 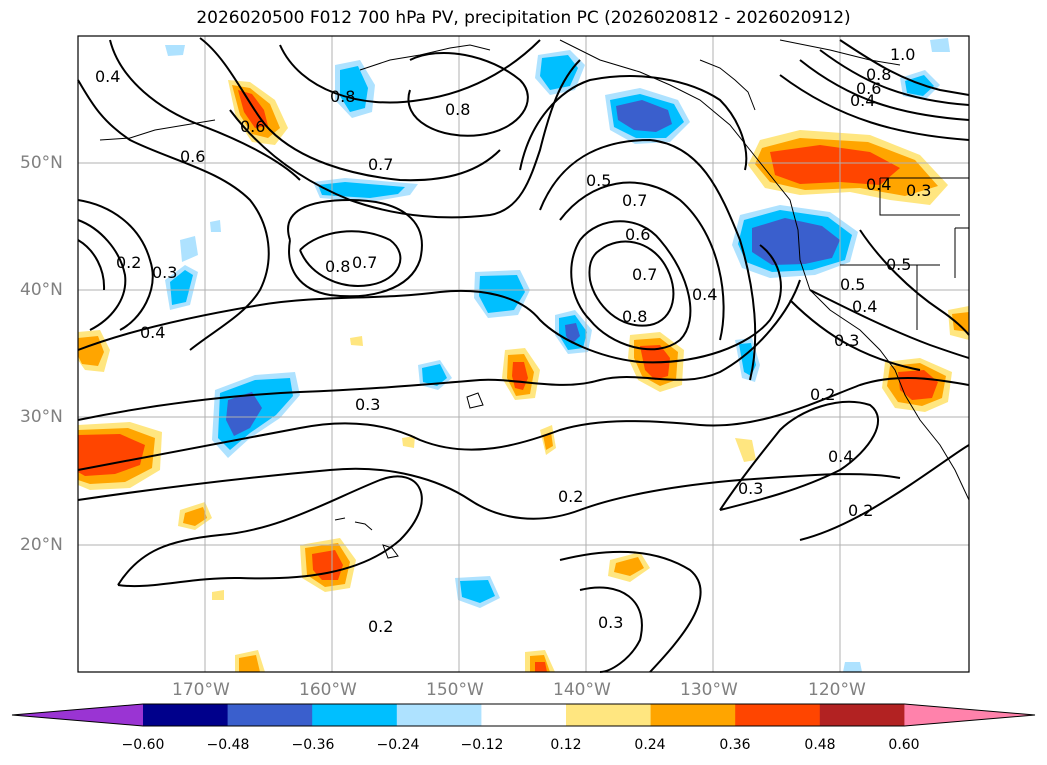 What do you see at coordinates (228, 745) in the screenshot?
I see `colorbar-tick-label: −0.48` at bounding box center [228, 745].